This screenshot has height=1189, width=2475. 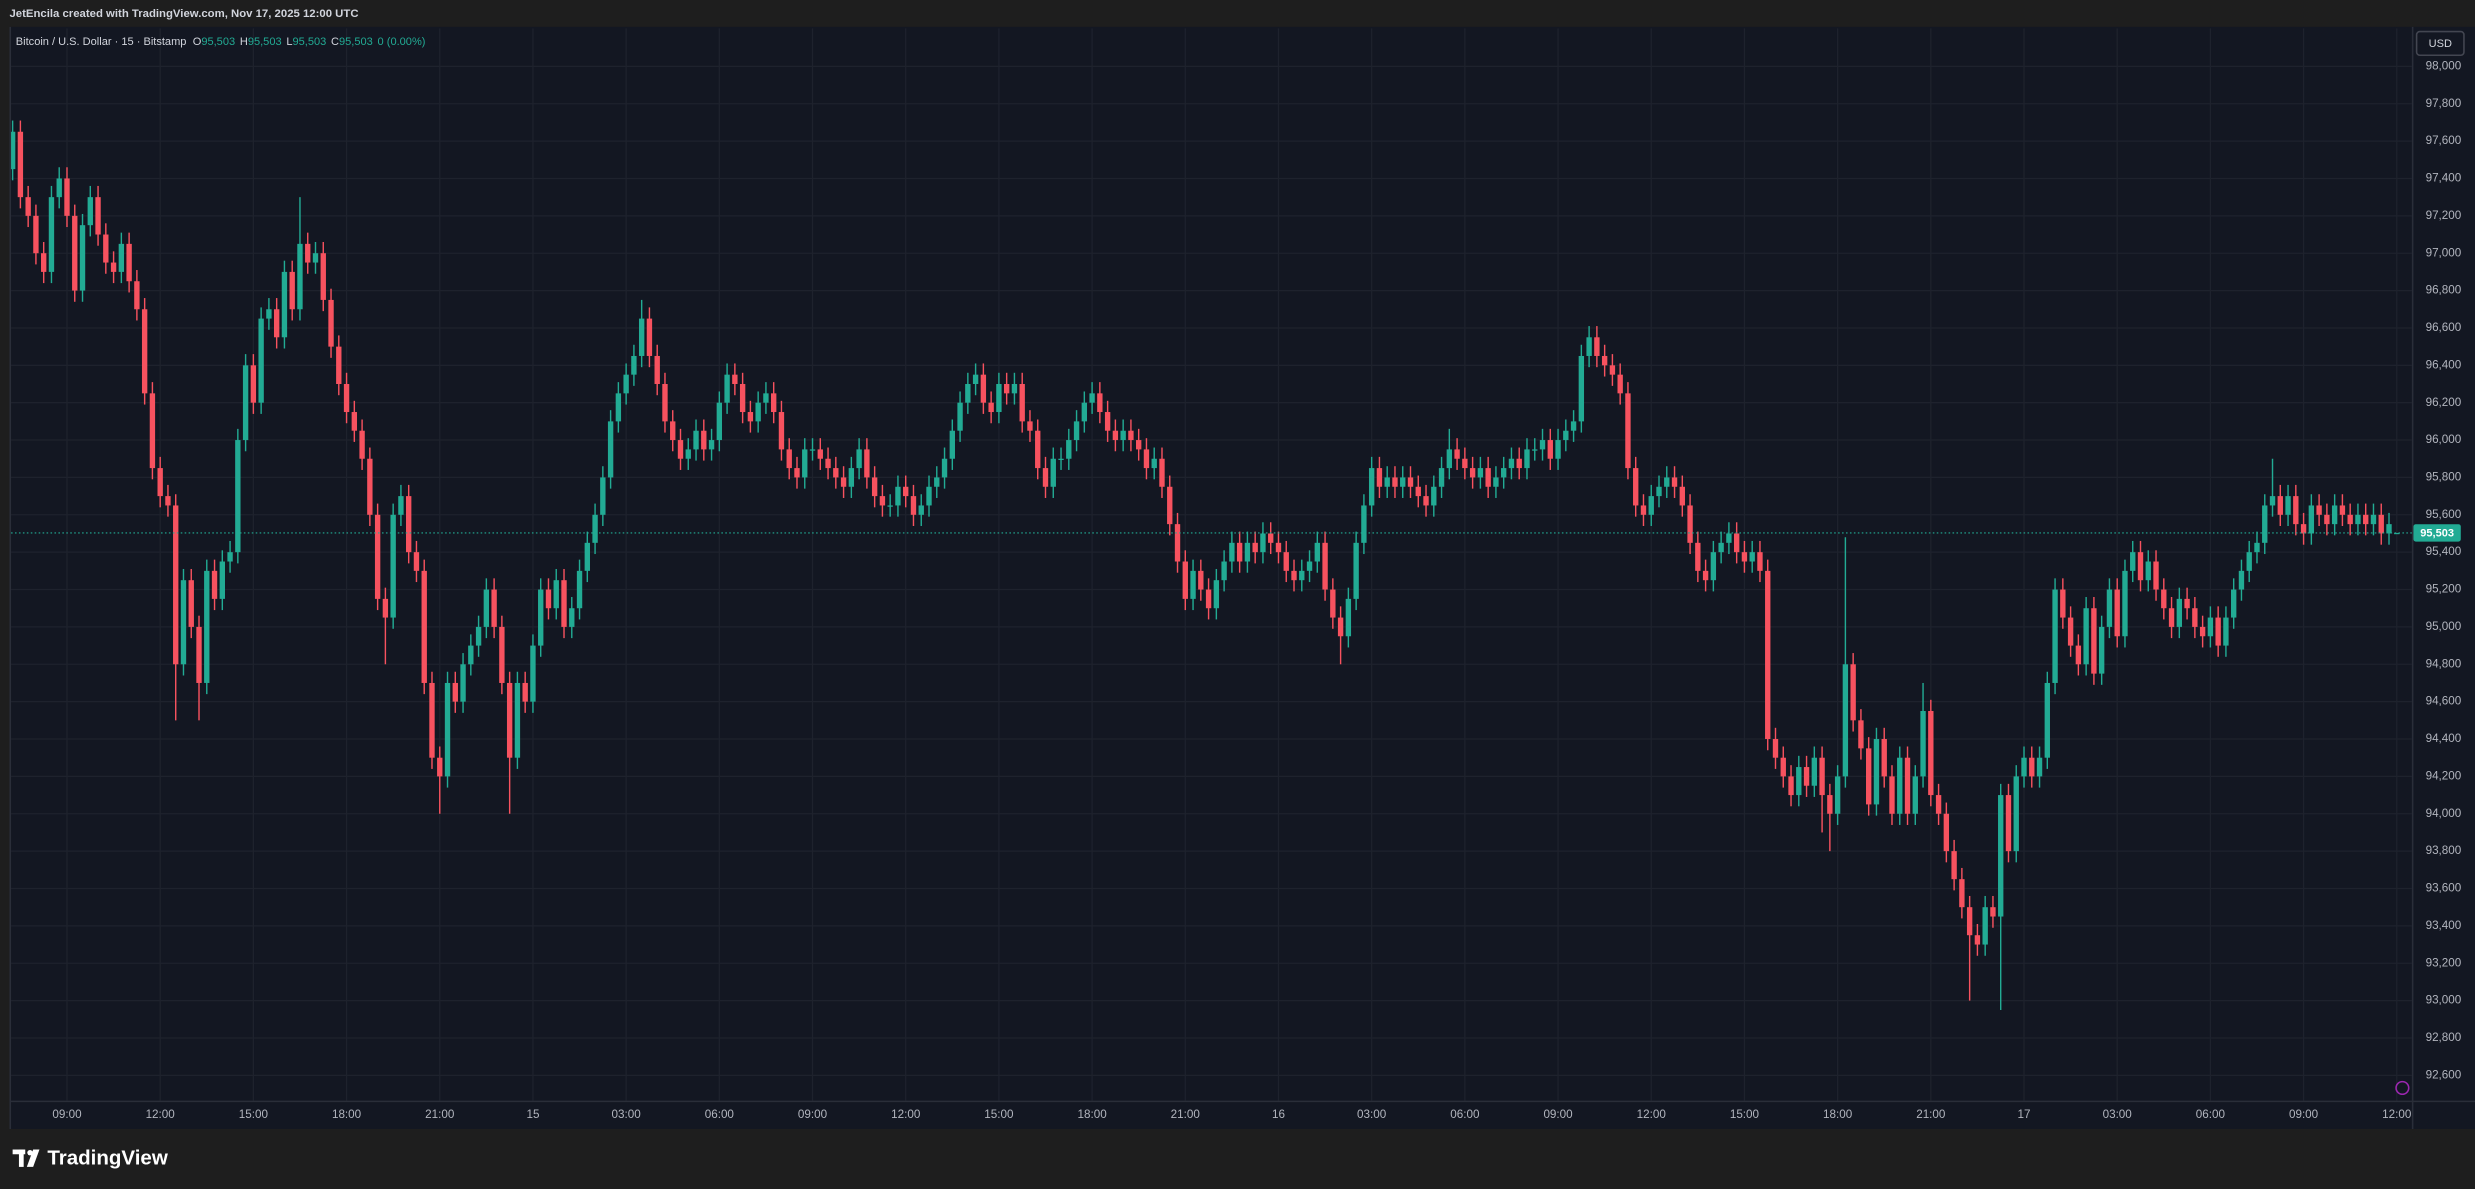 What do you see at coordinates (335, 42) in the screenshot?
I see `ohlc-key: C` at bounding box center [335, 42].